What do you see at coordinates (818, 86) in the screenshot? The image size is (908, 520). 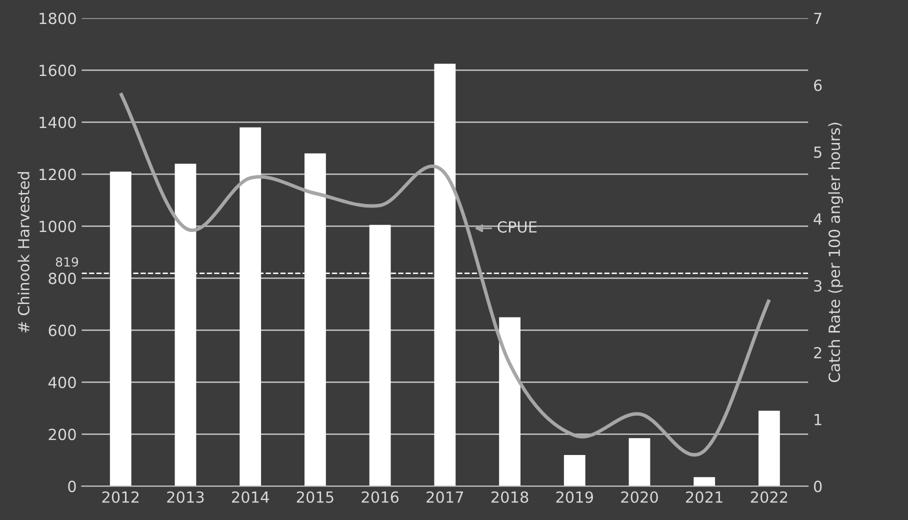 I see `y2-tick-label: 6` at bounding box center [818, 86].